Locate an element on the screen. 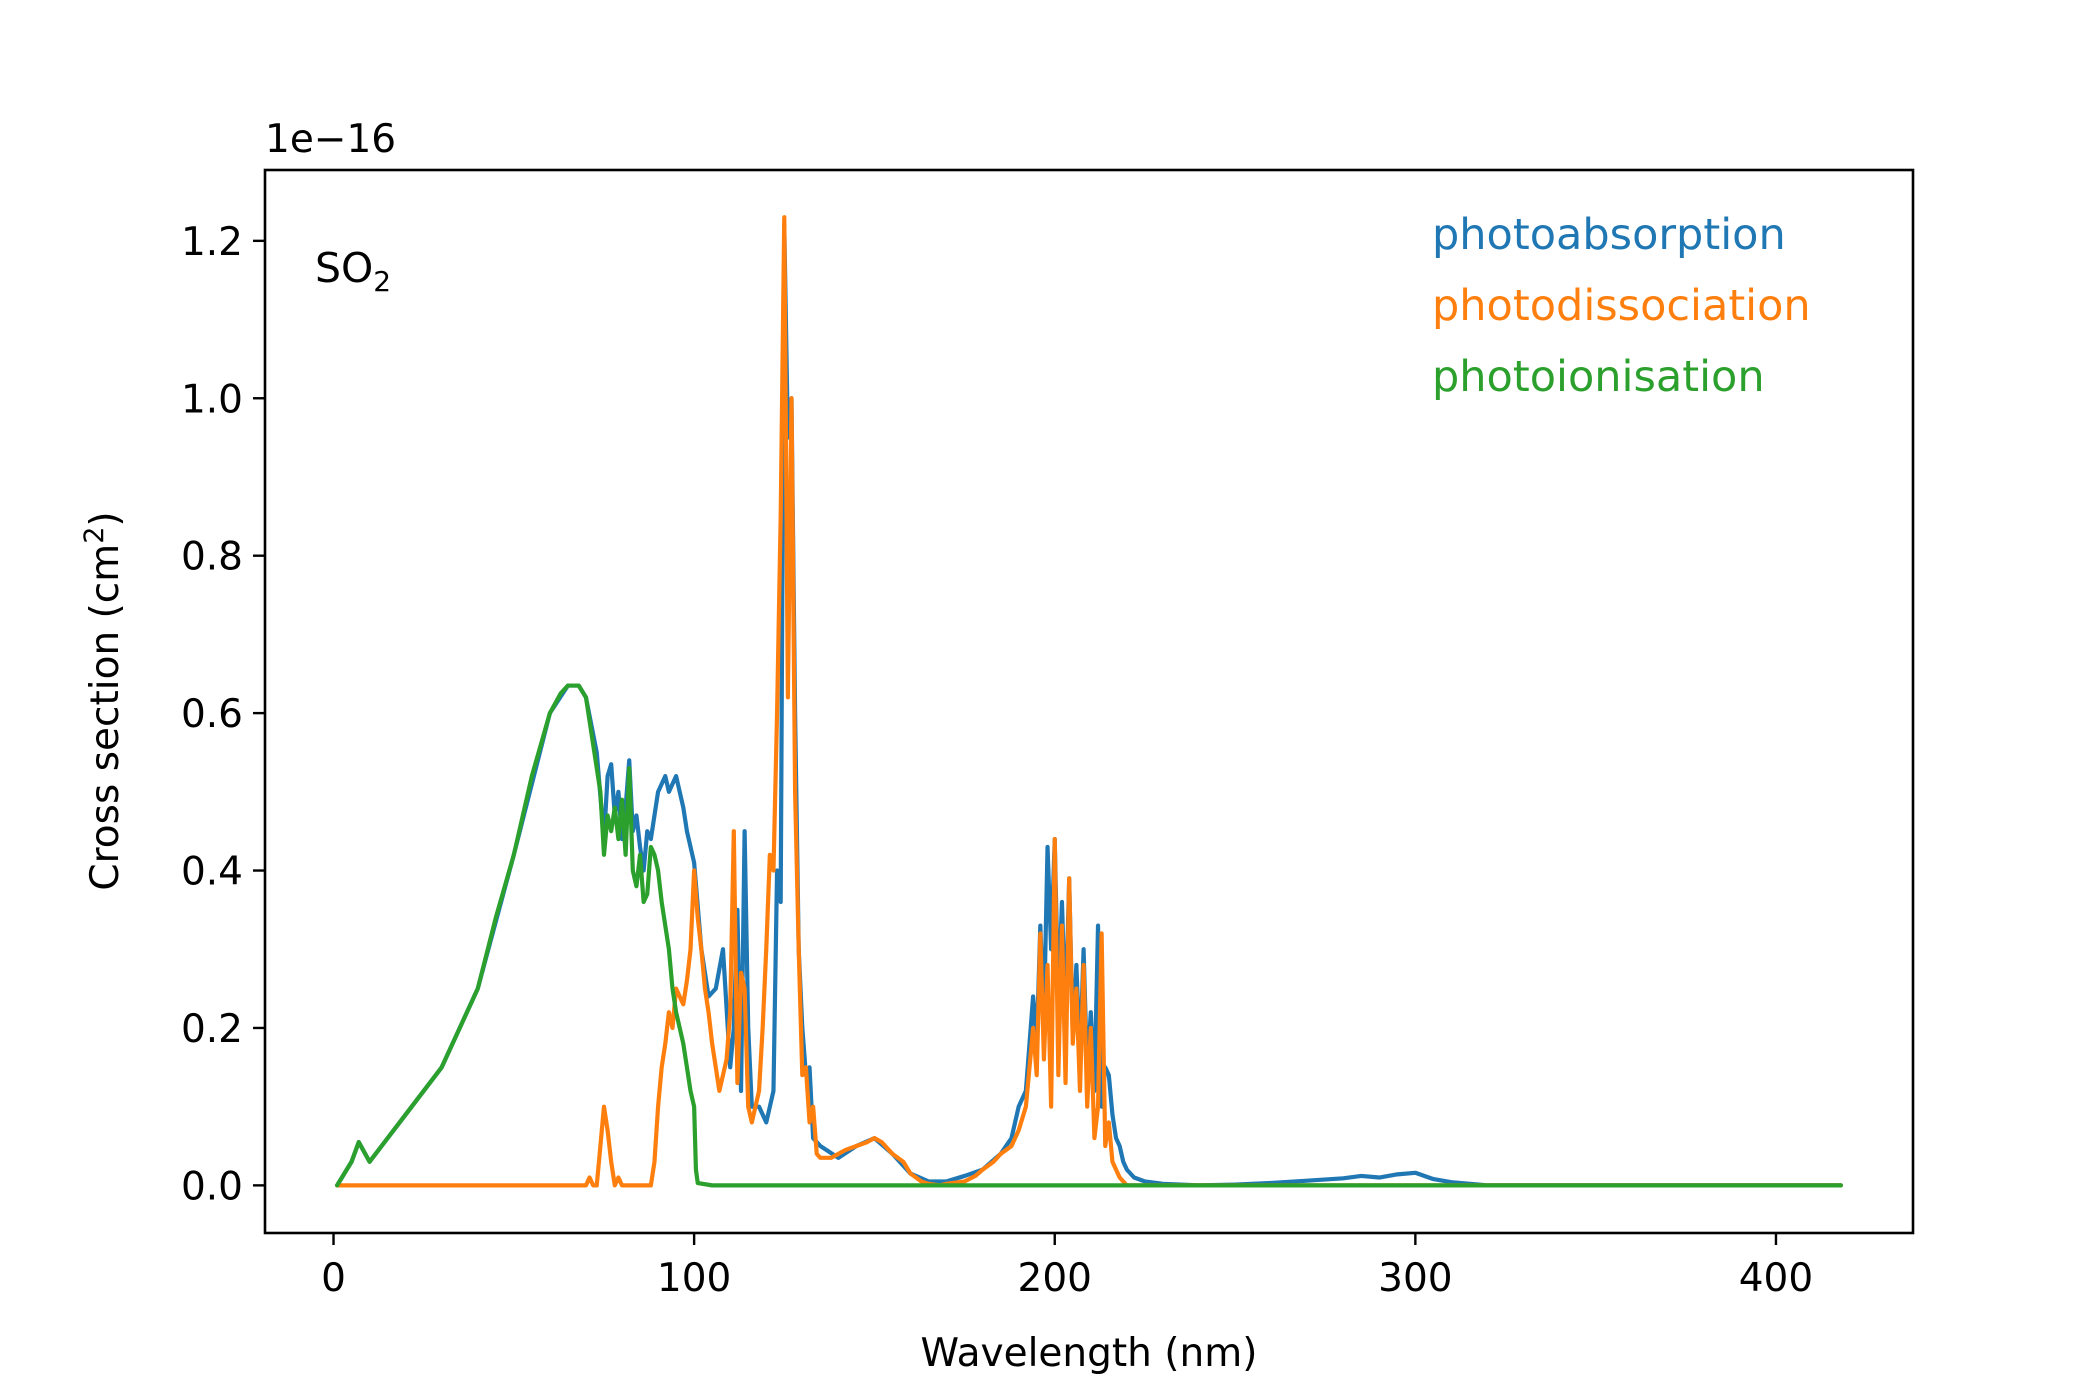  x-axis: 0 100 200 300 400 is located at coordinates (1067, 1267).